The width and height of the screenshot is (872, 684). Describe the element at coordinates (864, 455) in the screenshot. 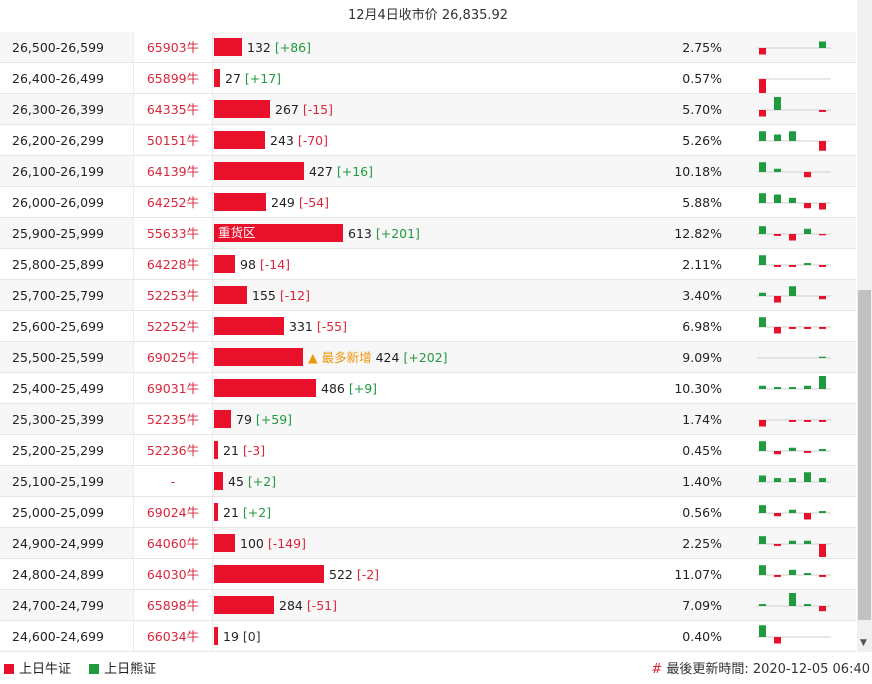

I see `scrollbar-thumb` at that location.